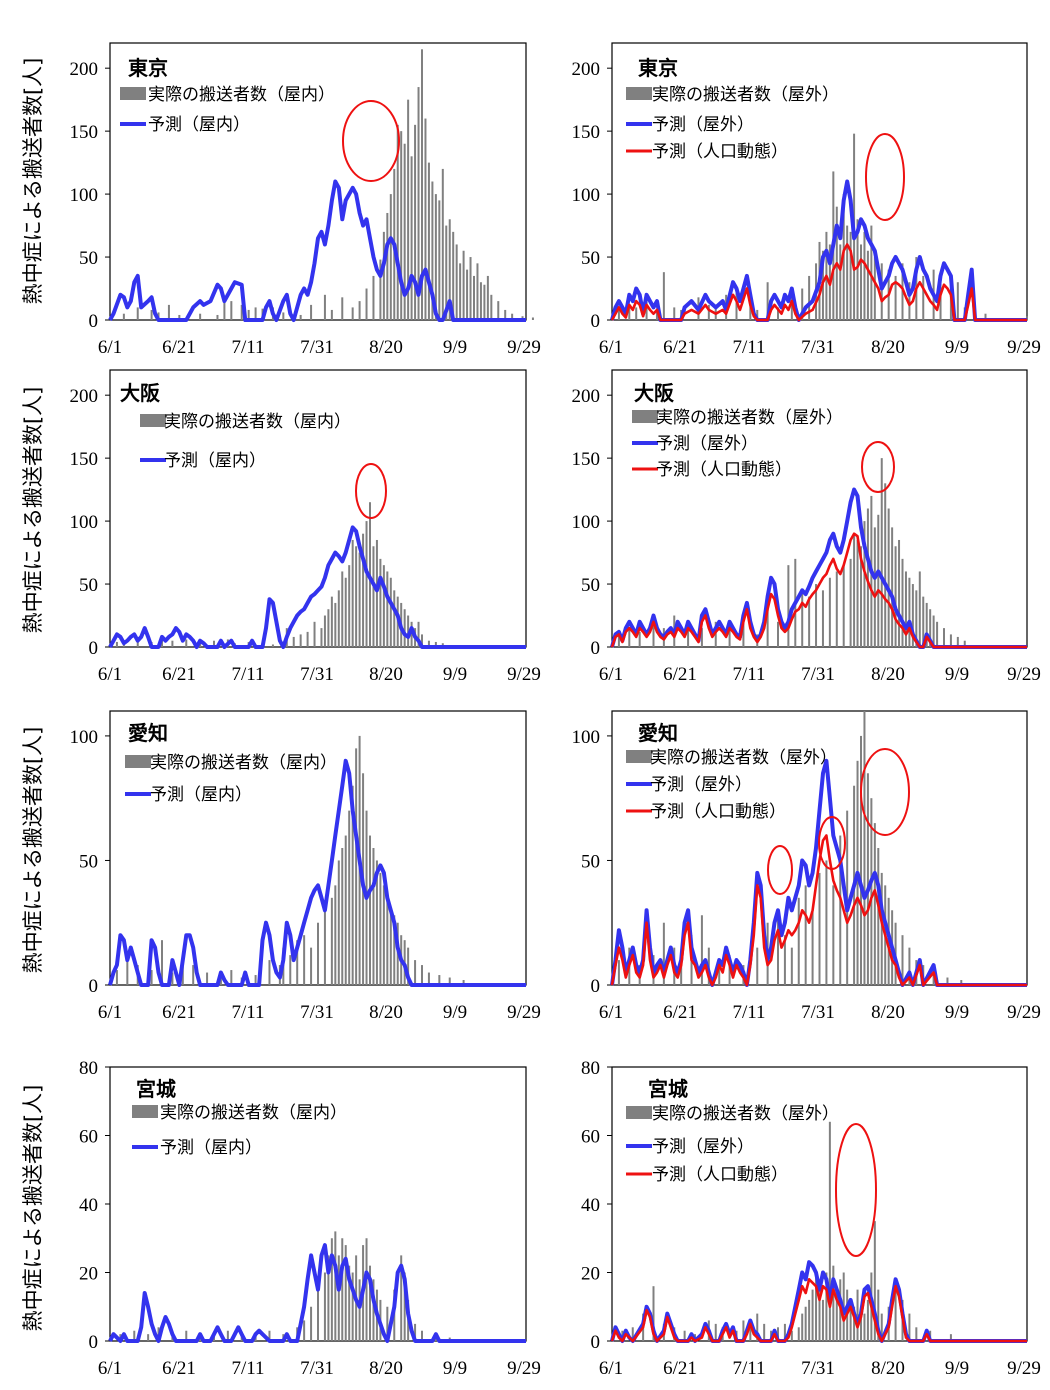 Image resolution: width=1050 pixels, height=1390 pixels. Describe the element at coordinates (680, 347) in the screenshot. I see `x-tick-label: 6/21` at that location.